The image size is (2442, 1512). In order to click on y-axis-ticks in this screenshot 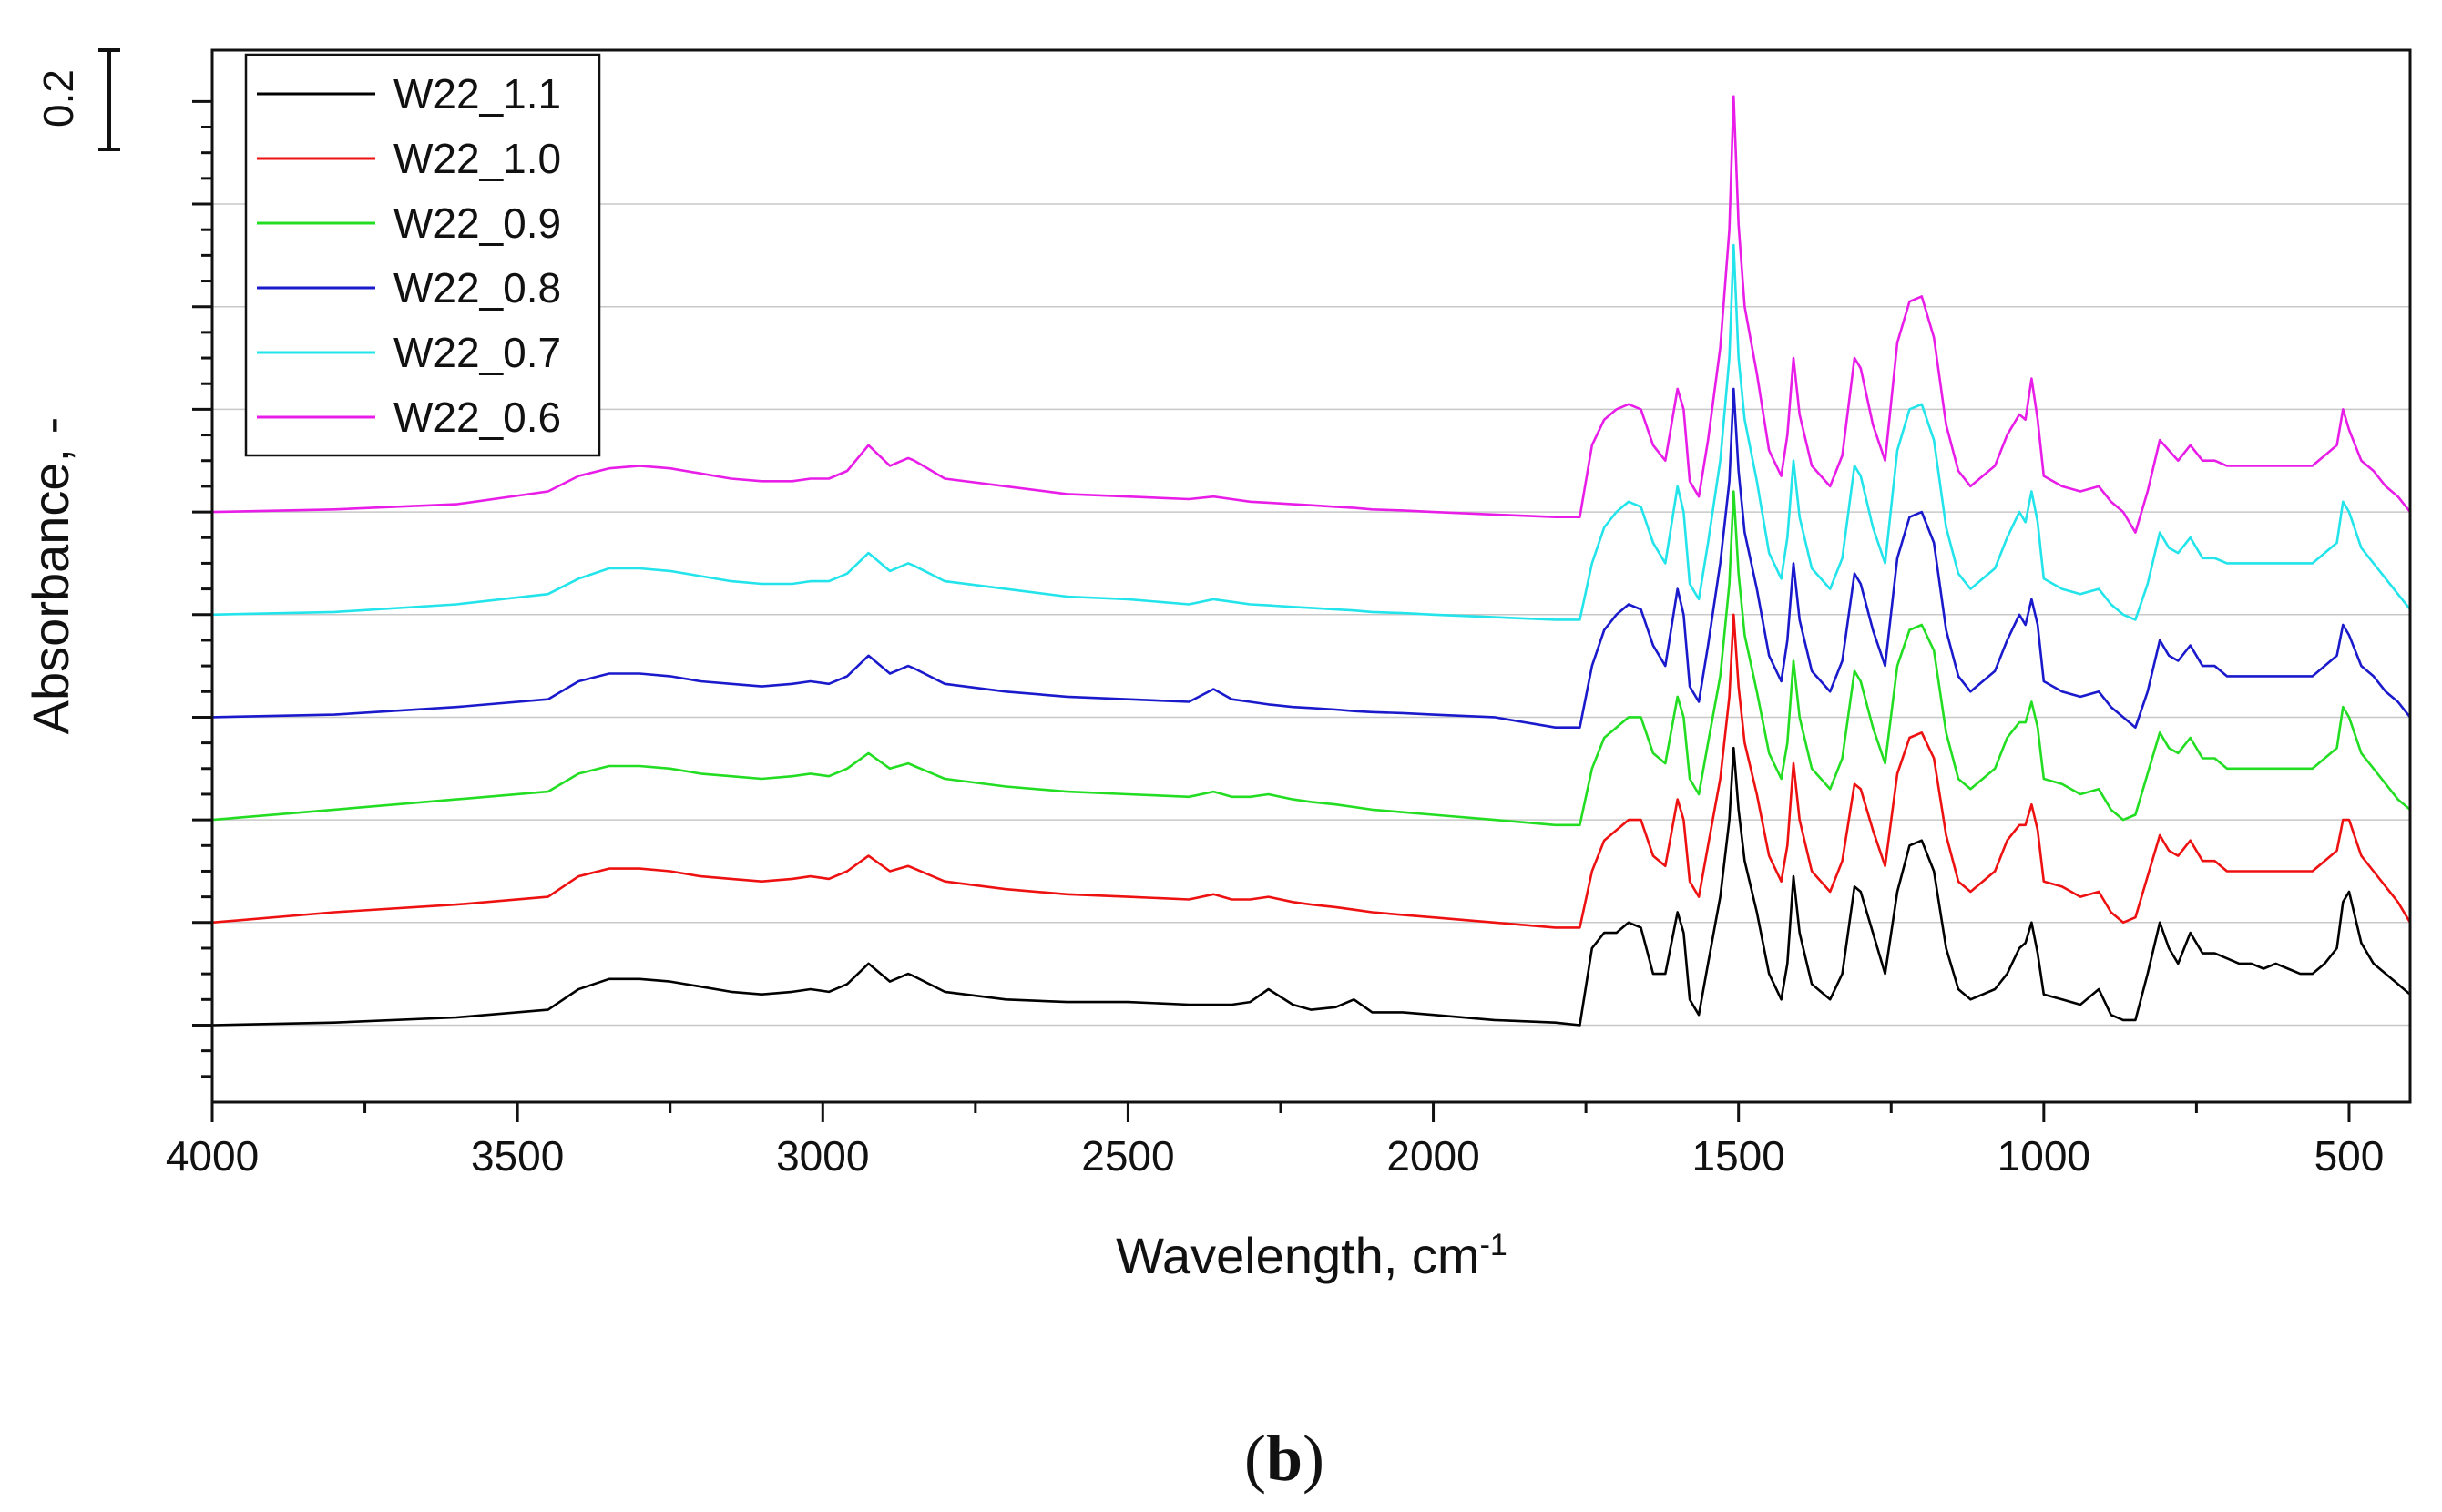, I will do `click(202, 588)`.